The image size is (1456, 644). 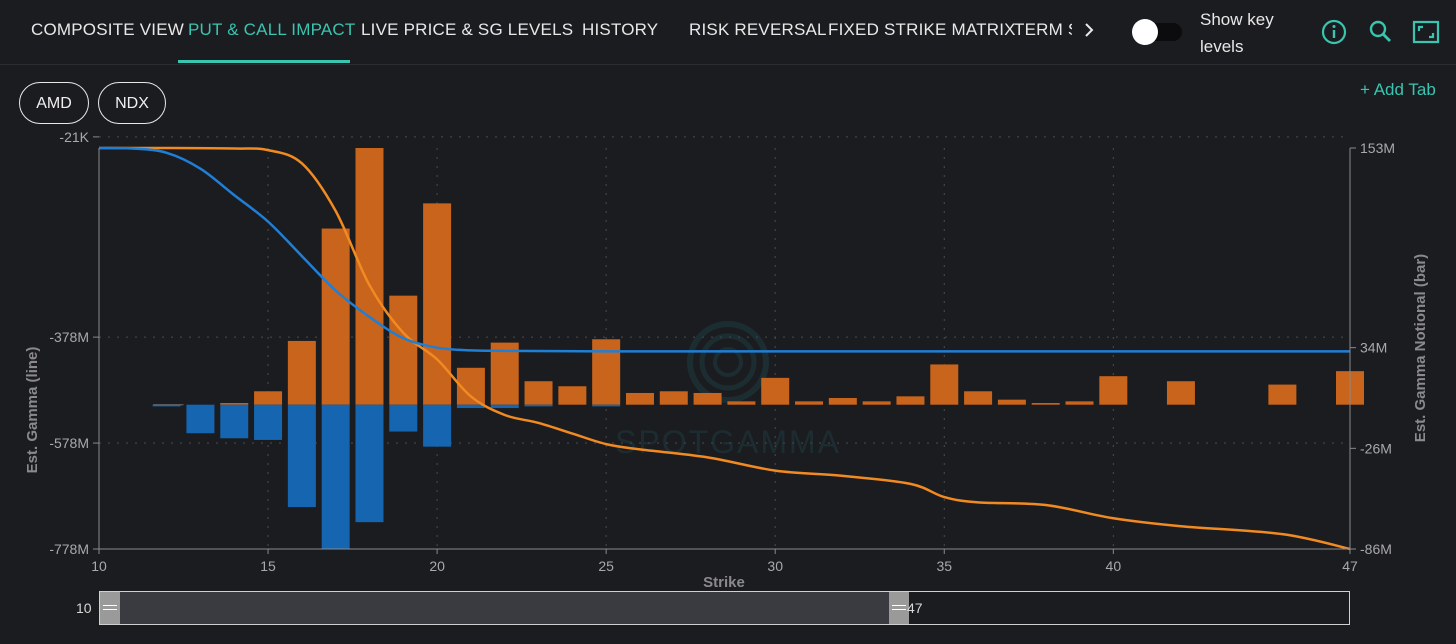 What do you see at coordinates (132, 103) in the screenshot?
I see `ticker-tab-ndx: NDX` at bounding box center [132, 103].